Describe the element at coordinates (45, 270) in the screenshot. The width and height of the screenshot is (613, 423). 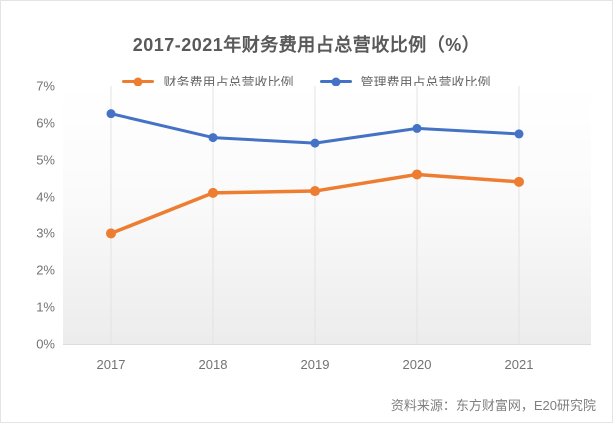
I see `y-tick-label: 2%` at that location.